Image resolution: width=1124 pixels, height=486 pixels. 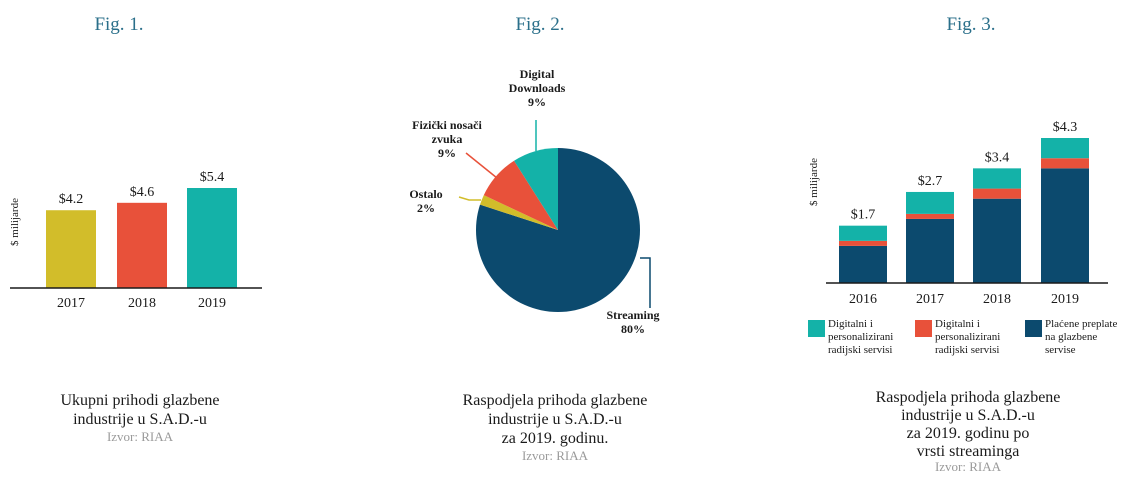 What do you see at coordinates (212, 177) in the screenshot?
I see `data-label-2019: $5.4` at bounding box center [212, 177].